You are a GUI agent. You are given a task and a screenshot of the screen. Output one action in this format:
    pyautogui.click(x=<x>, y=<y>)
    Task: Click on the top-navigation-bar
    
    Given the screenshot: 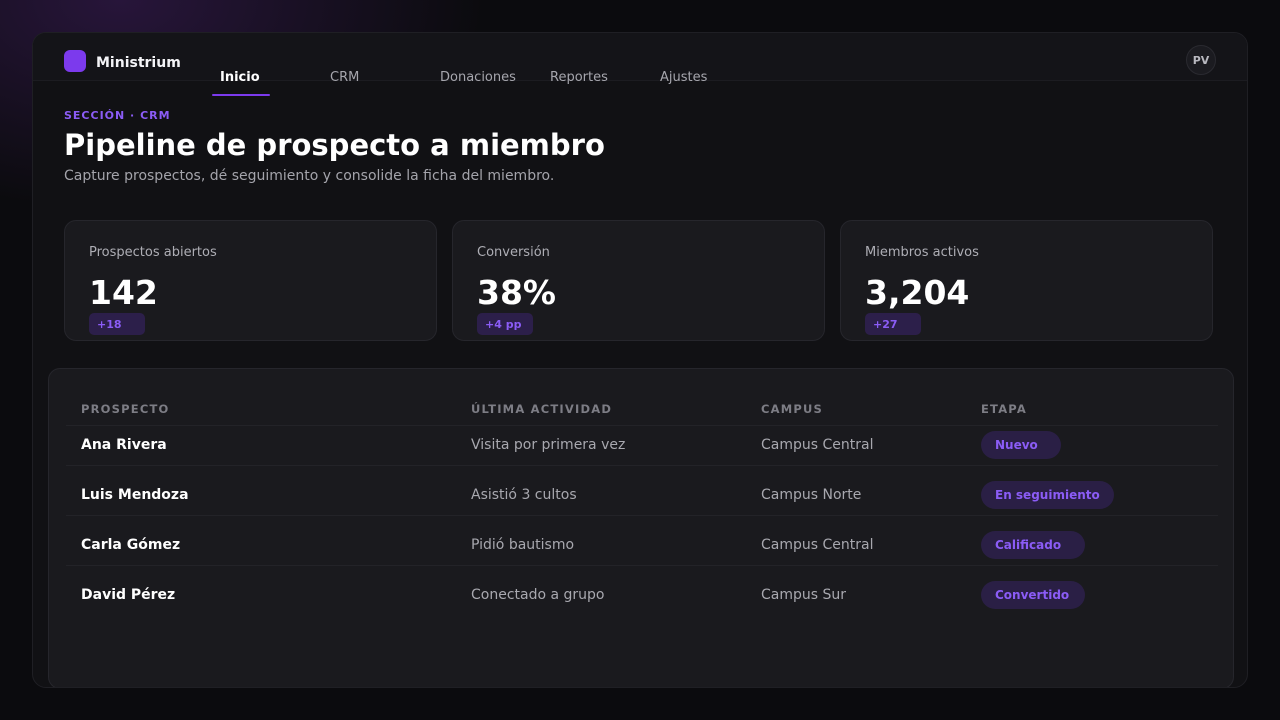 What is the action you would take?
    pyautogui.click(x=640, y=57)
    